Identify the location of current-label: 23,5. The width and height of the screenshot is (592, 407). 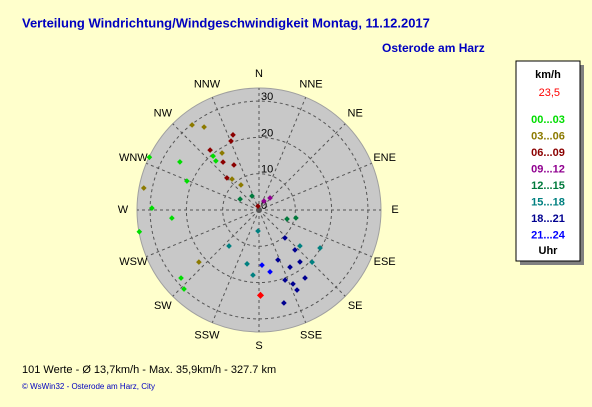
(549, 93).